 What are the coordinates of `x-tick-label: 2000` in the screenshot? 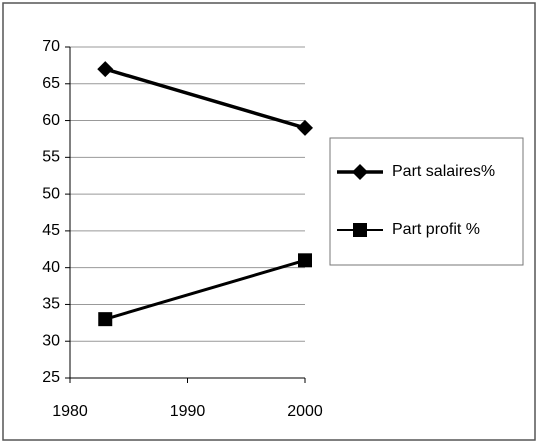 It's located at (305, 411).